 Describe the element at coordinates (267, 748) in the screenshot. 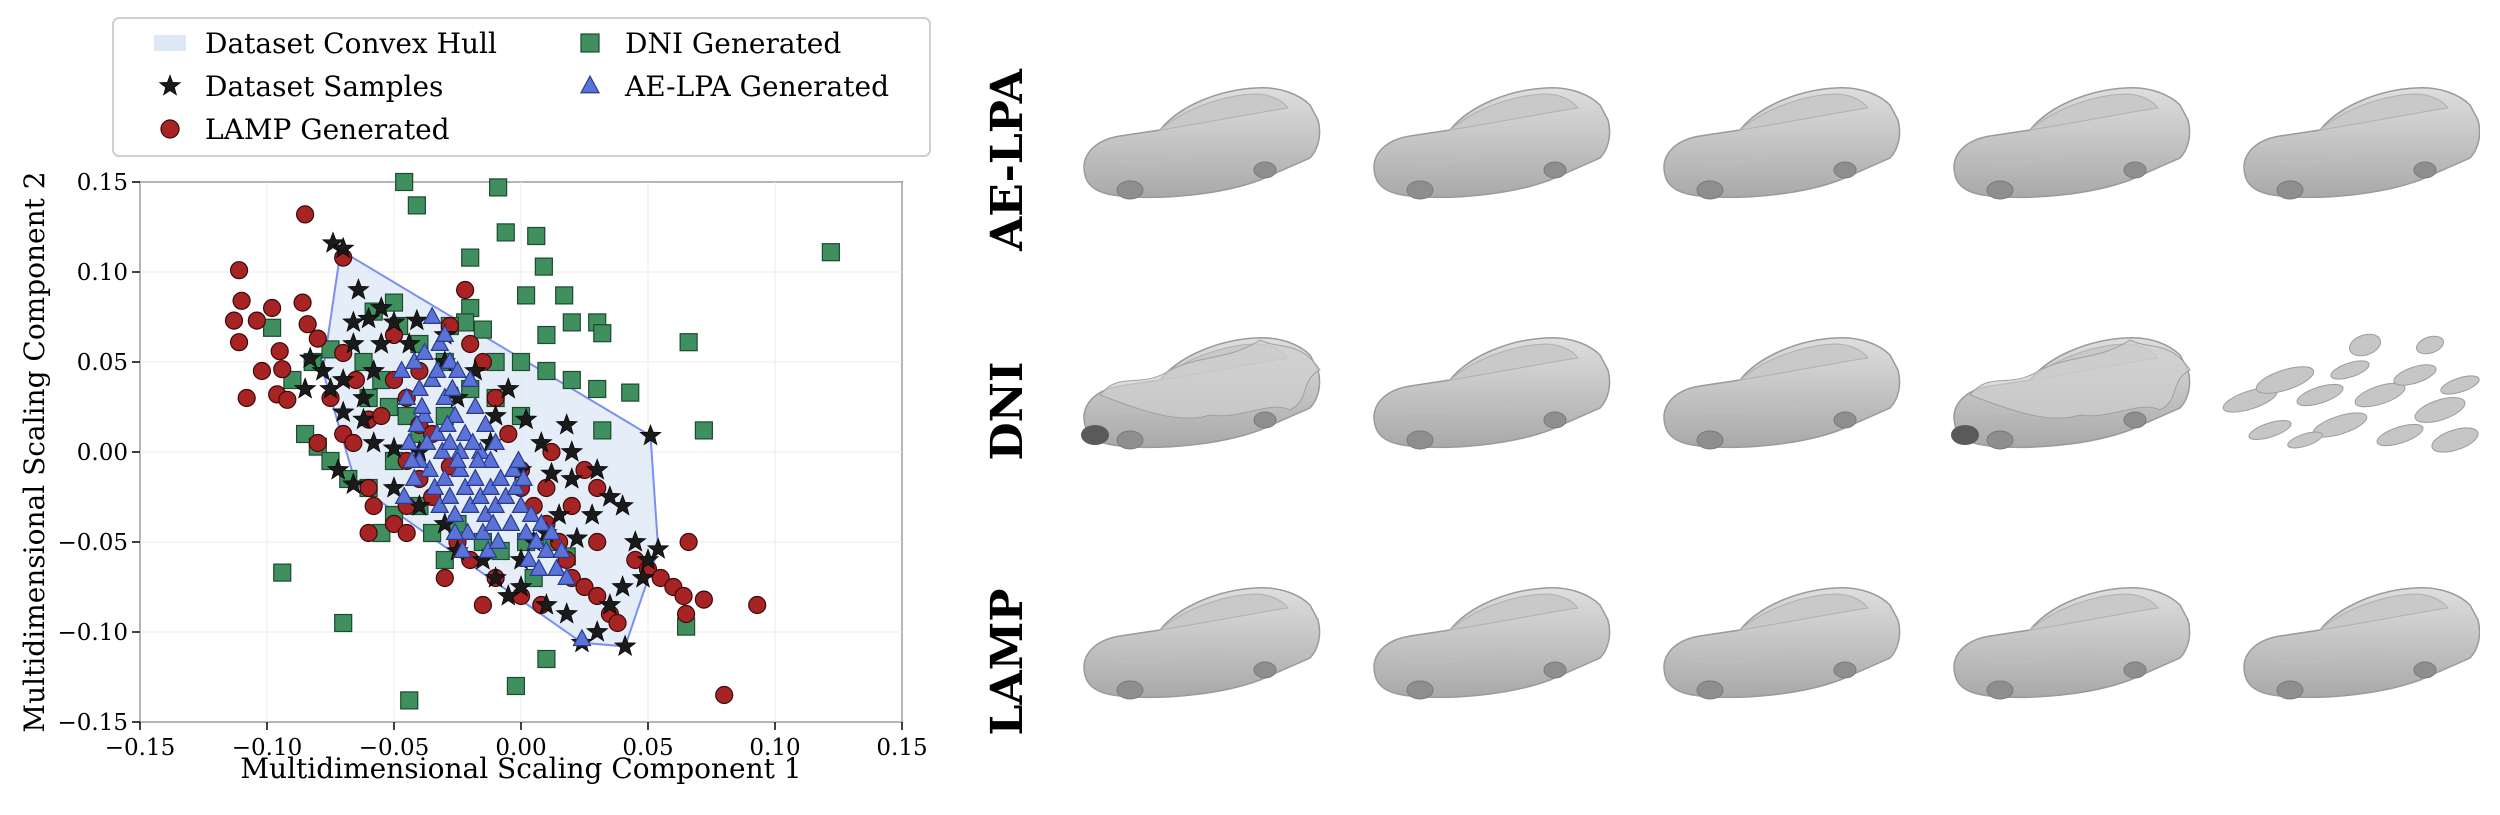

I see `x-tick-label: −0.10` at that location.